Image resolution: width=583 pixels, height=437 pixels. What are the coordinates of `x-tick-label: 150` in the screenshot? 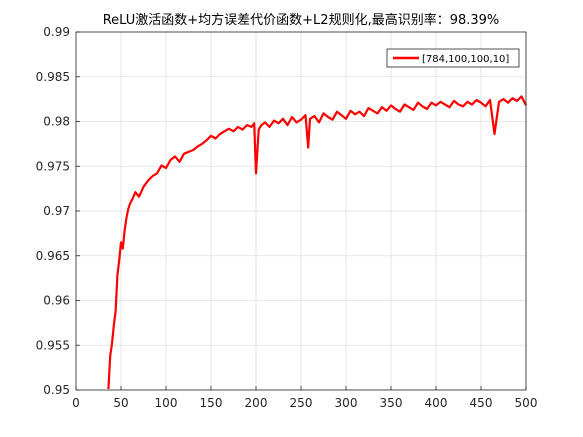 It's located at (211, 403).